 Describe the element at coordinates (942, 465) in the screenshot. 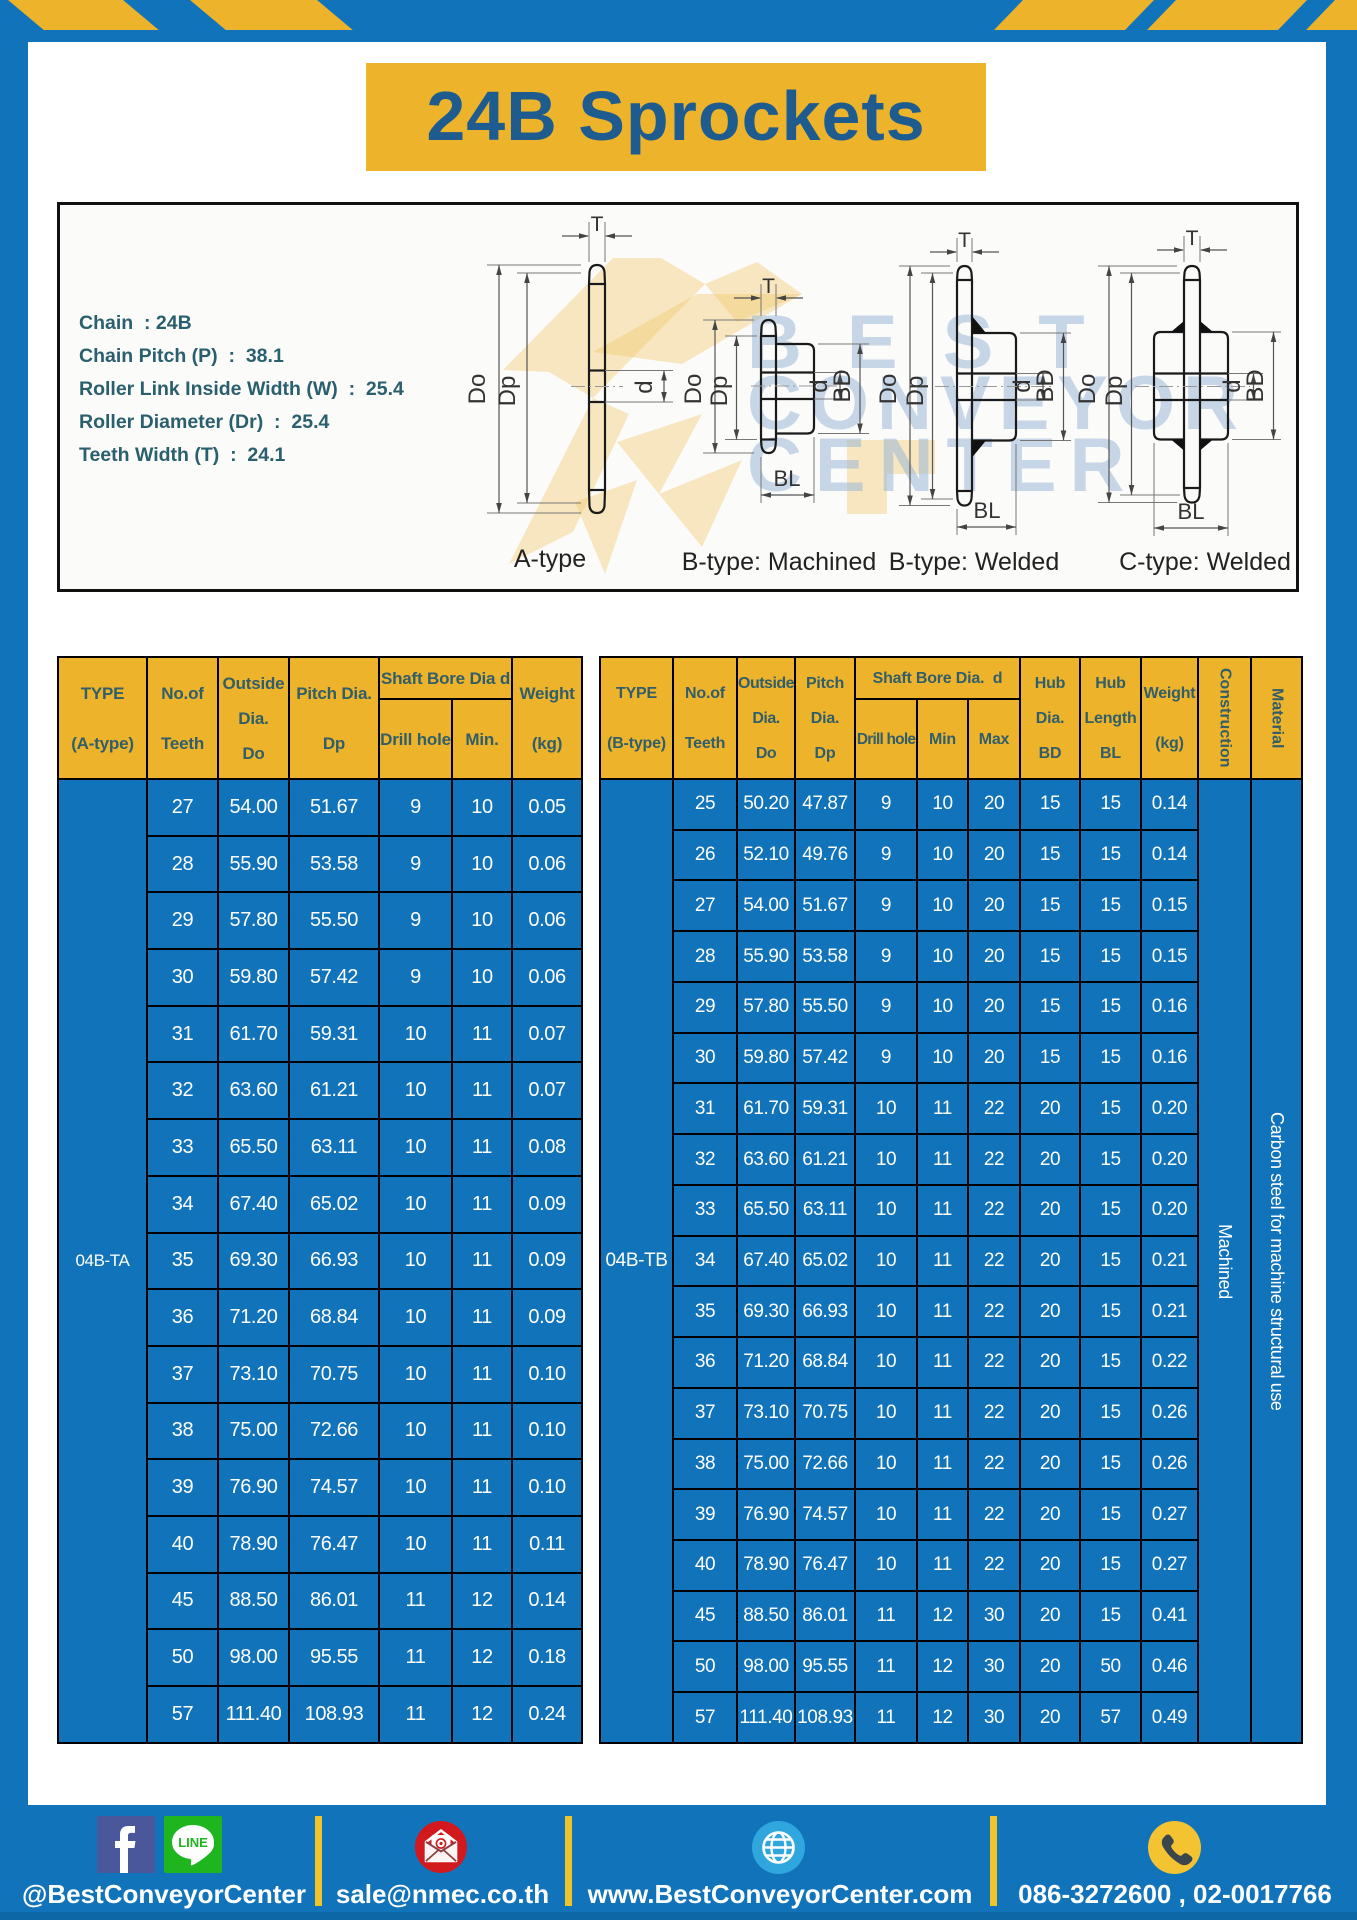

I see `svg-text: CENTER` at that location.